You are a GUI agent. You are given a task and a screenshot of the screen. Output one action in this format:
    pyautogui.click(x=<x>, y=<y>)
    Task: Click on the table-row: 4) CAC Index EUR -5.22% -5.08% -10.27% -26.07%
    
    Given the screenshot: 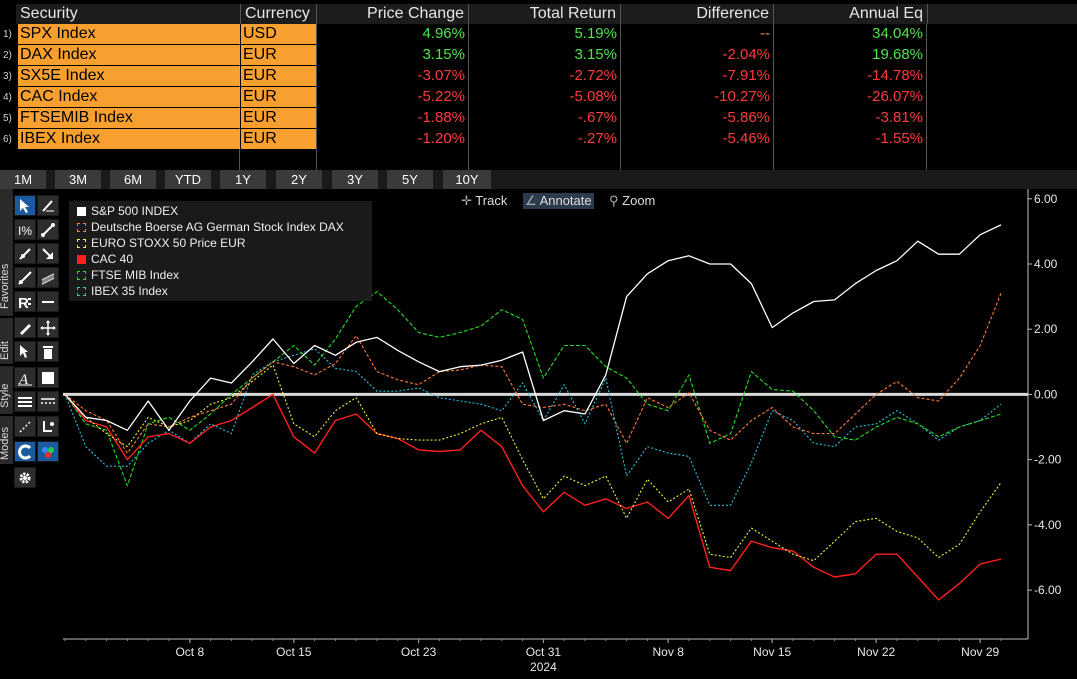 What is the action you would take?
    pyautogui.click(x=465, y=97)
    